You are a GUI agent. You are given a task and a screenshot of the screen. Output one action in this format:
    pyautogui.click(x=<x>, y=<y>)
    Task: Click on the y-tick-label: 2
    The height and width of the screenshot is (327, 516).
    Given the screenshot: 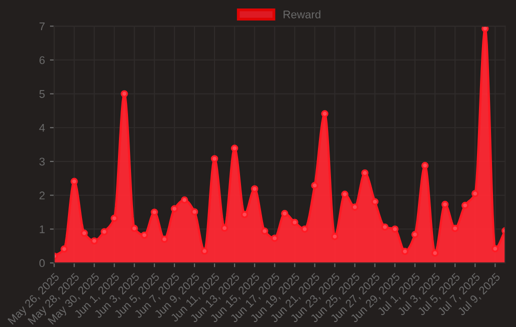 What is the action you would take?
    pyautogui.click(x=42, y=196)
    